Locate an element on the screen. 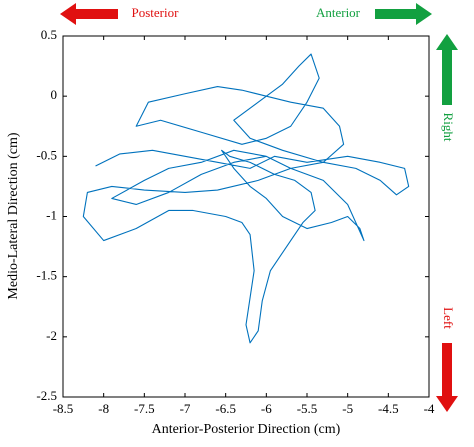 Image resolution: width=474 pixels, height=447 pixels. annotation: Posterior is located at coordinates (156, 12).